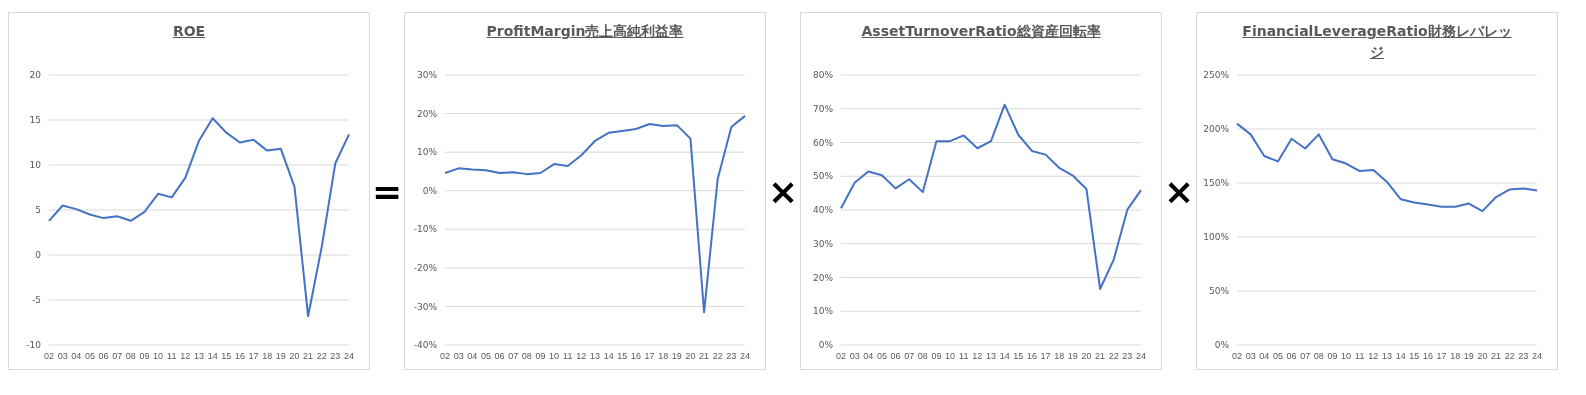 This screenshot has width=1586, height=395. What do you see at coordinates (823, 75) in the screenshot?
I see `y-tick-label: 80%` at bounding box center [823, 75].